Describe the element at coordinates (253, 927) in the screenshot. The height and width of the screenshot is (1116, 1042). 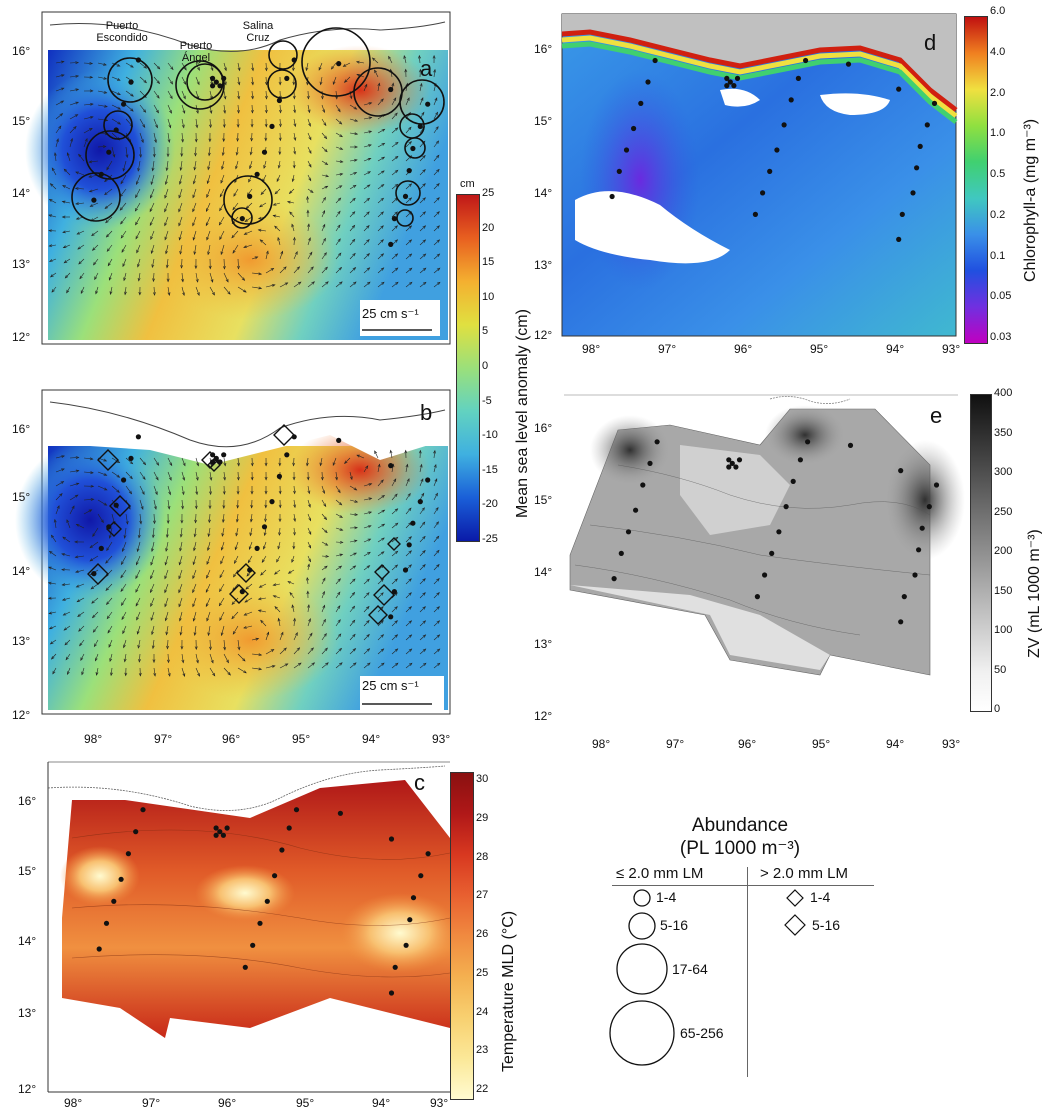
I see `panel-c-map` at that location.